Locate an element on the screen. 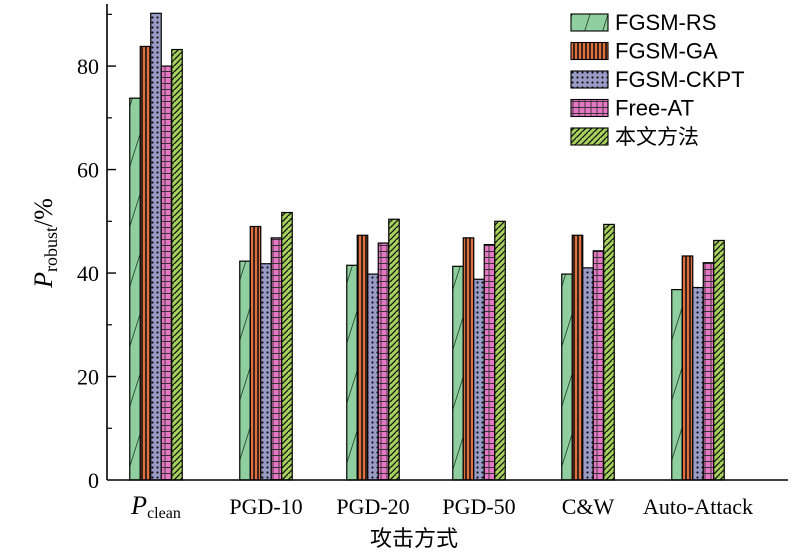  x-tick-label: C&W is located at coordinates (588, 506).